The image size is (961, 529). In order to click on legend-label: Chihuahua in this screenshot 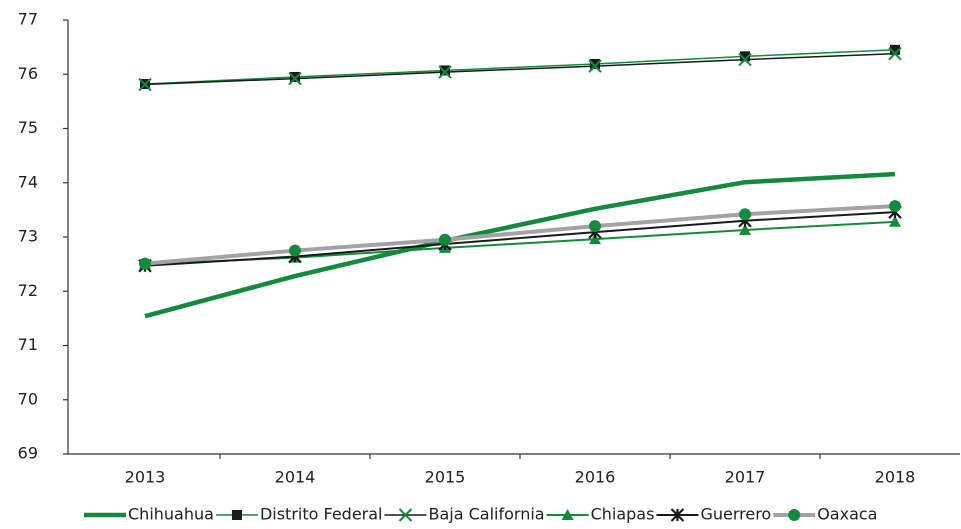, I will do `click(171, 514)`.